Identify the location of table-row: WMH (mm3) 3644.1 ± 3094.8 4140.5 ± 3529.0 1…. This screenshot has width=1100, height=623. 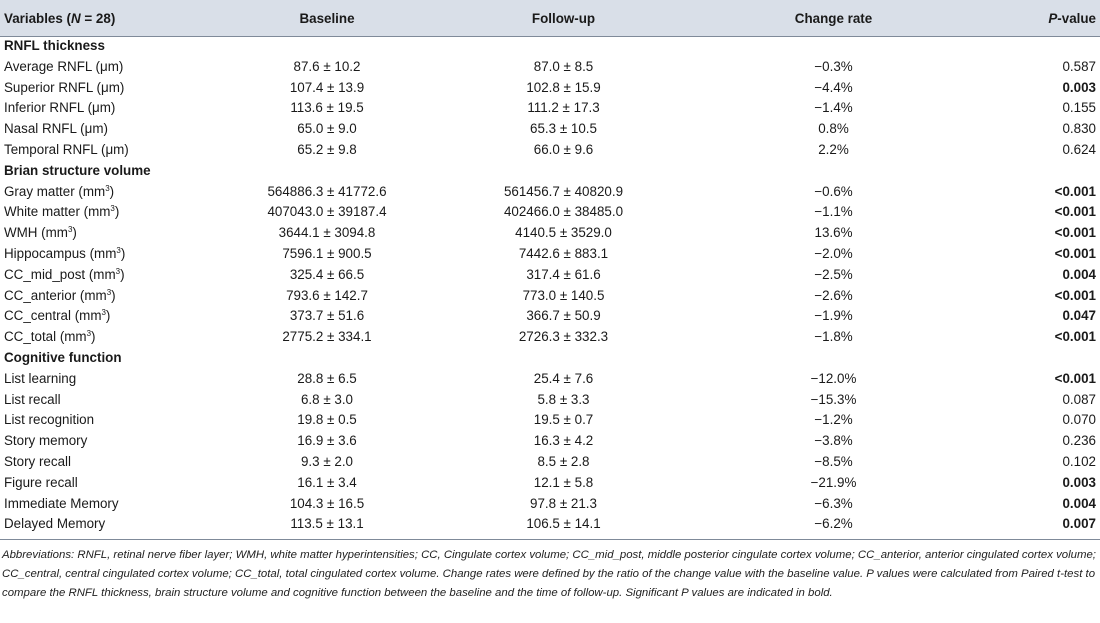
(550, 233).